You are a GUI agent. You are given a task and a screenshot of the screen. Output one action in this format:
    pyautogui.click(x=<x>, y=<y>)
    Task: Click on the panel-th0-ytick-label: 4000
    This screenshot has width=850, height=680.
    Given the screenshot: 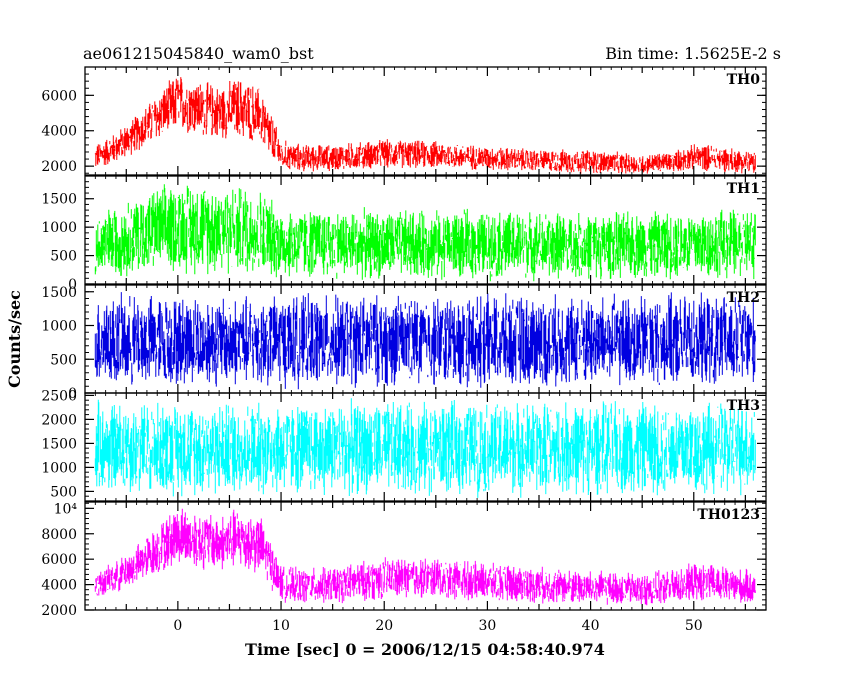 What is the action you would take?
    pyautogui.click(x=59, y=132)
    